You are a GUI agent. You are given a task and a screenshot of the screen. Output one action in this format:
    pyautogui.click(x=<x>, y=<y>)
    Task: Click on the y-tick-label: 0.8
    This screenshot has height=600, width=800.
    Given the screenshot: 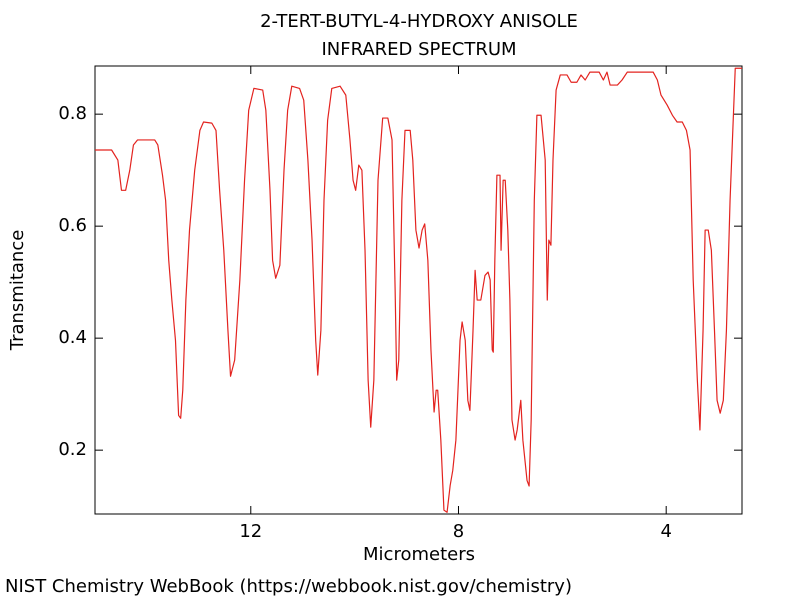 What is the action you would take?
    pyautogui.click(x=72, y=113)
    